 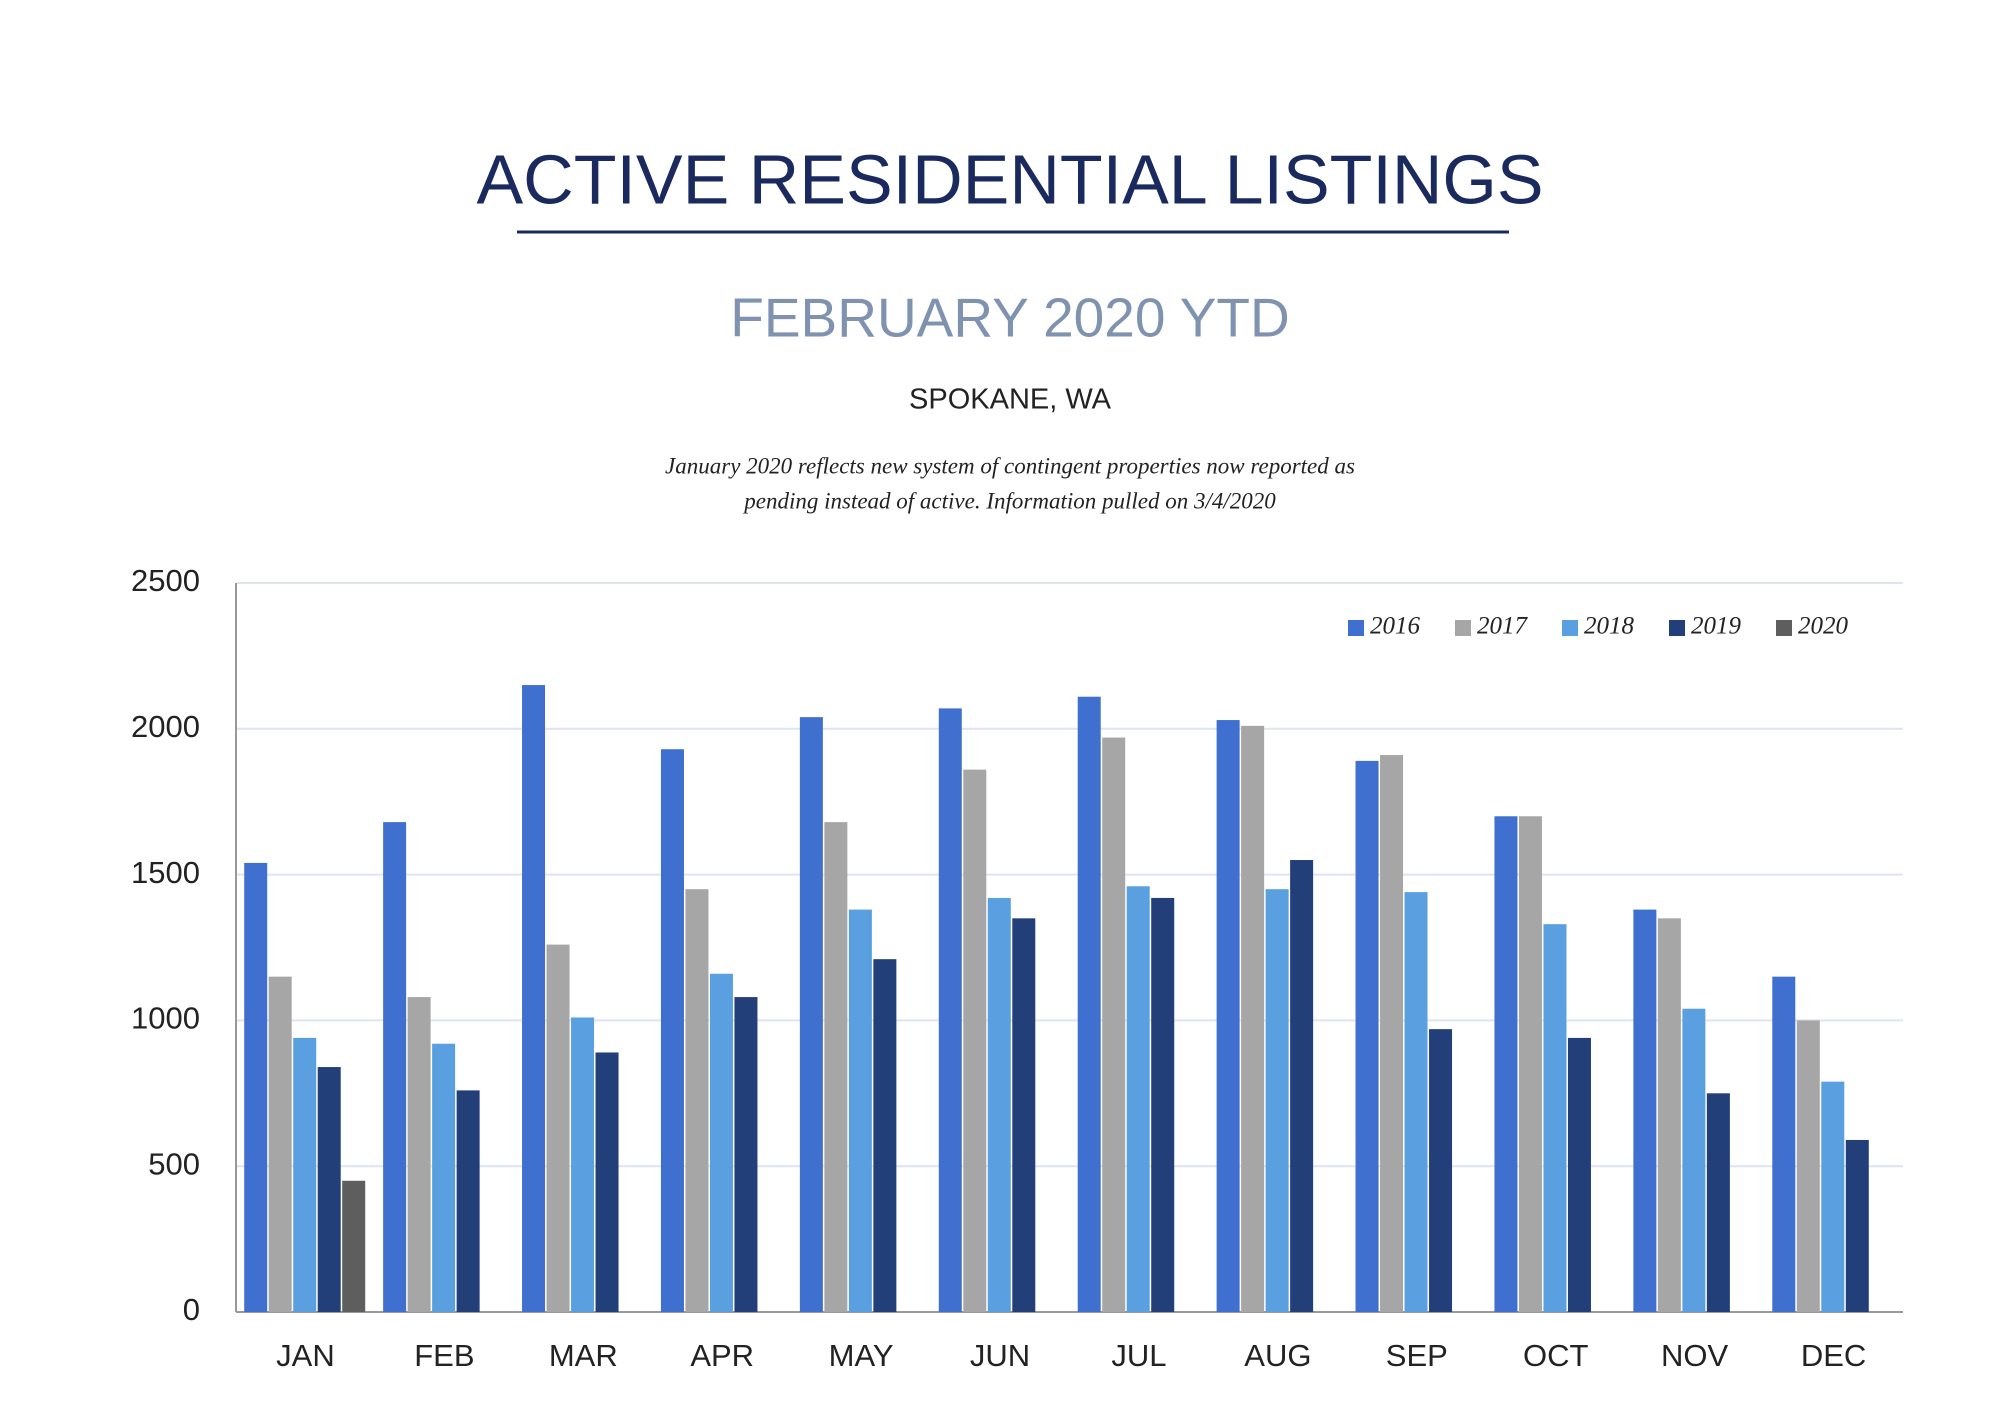 I want to click on legend-label: 2019, so click(x=1716, y=626).